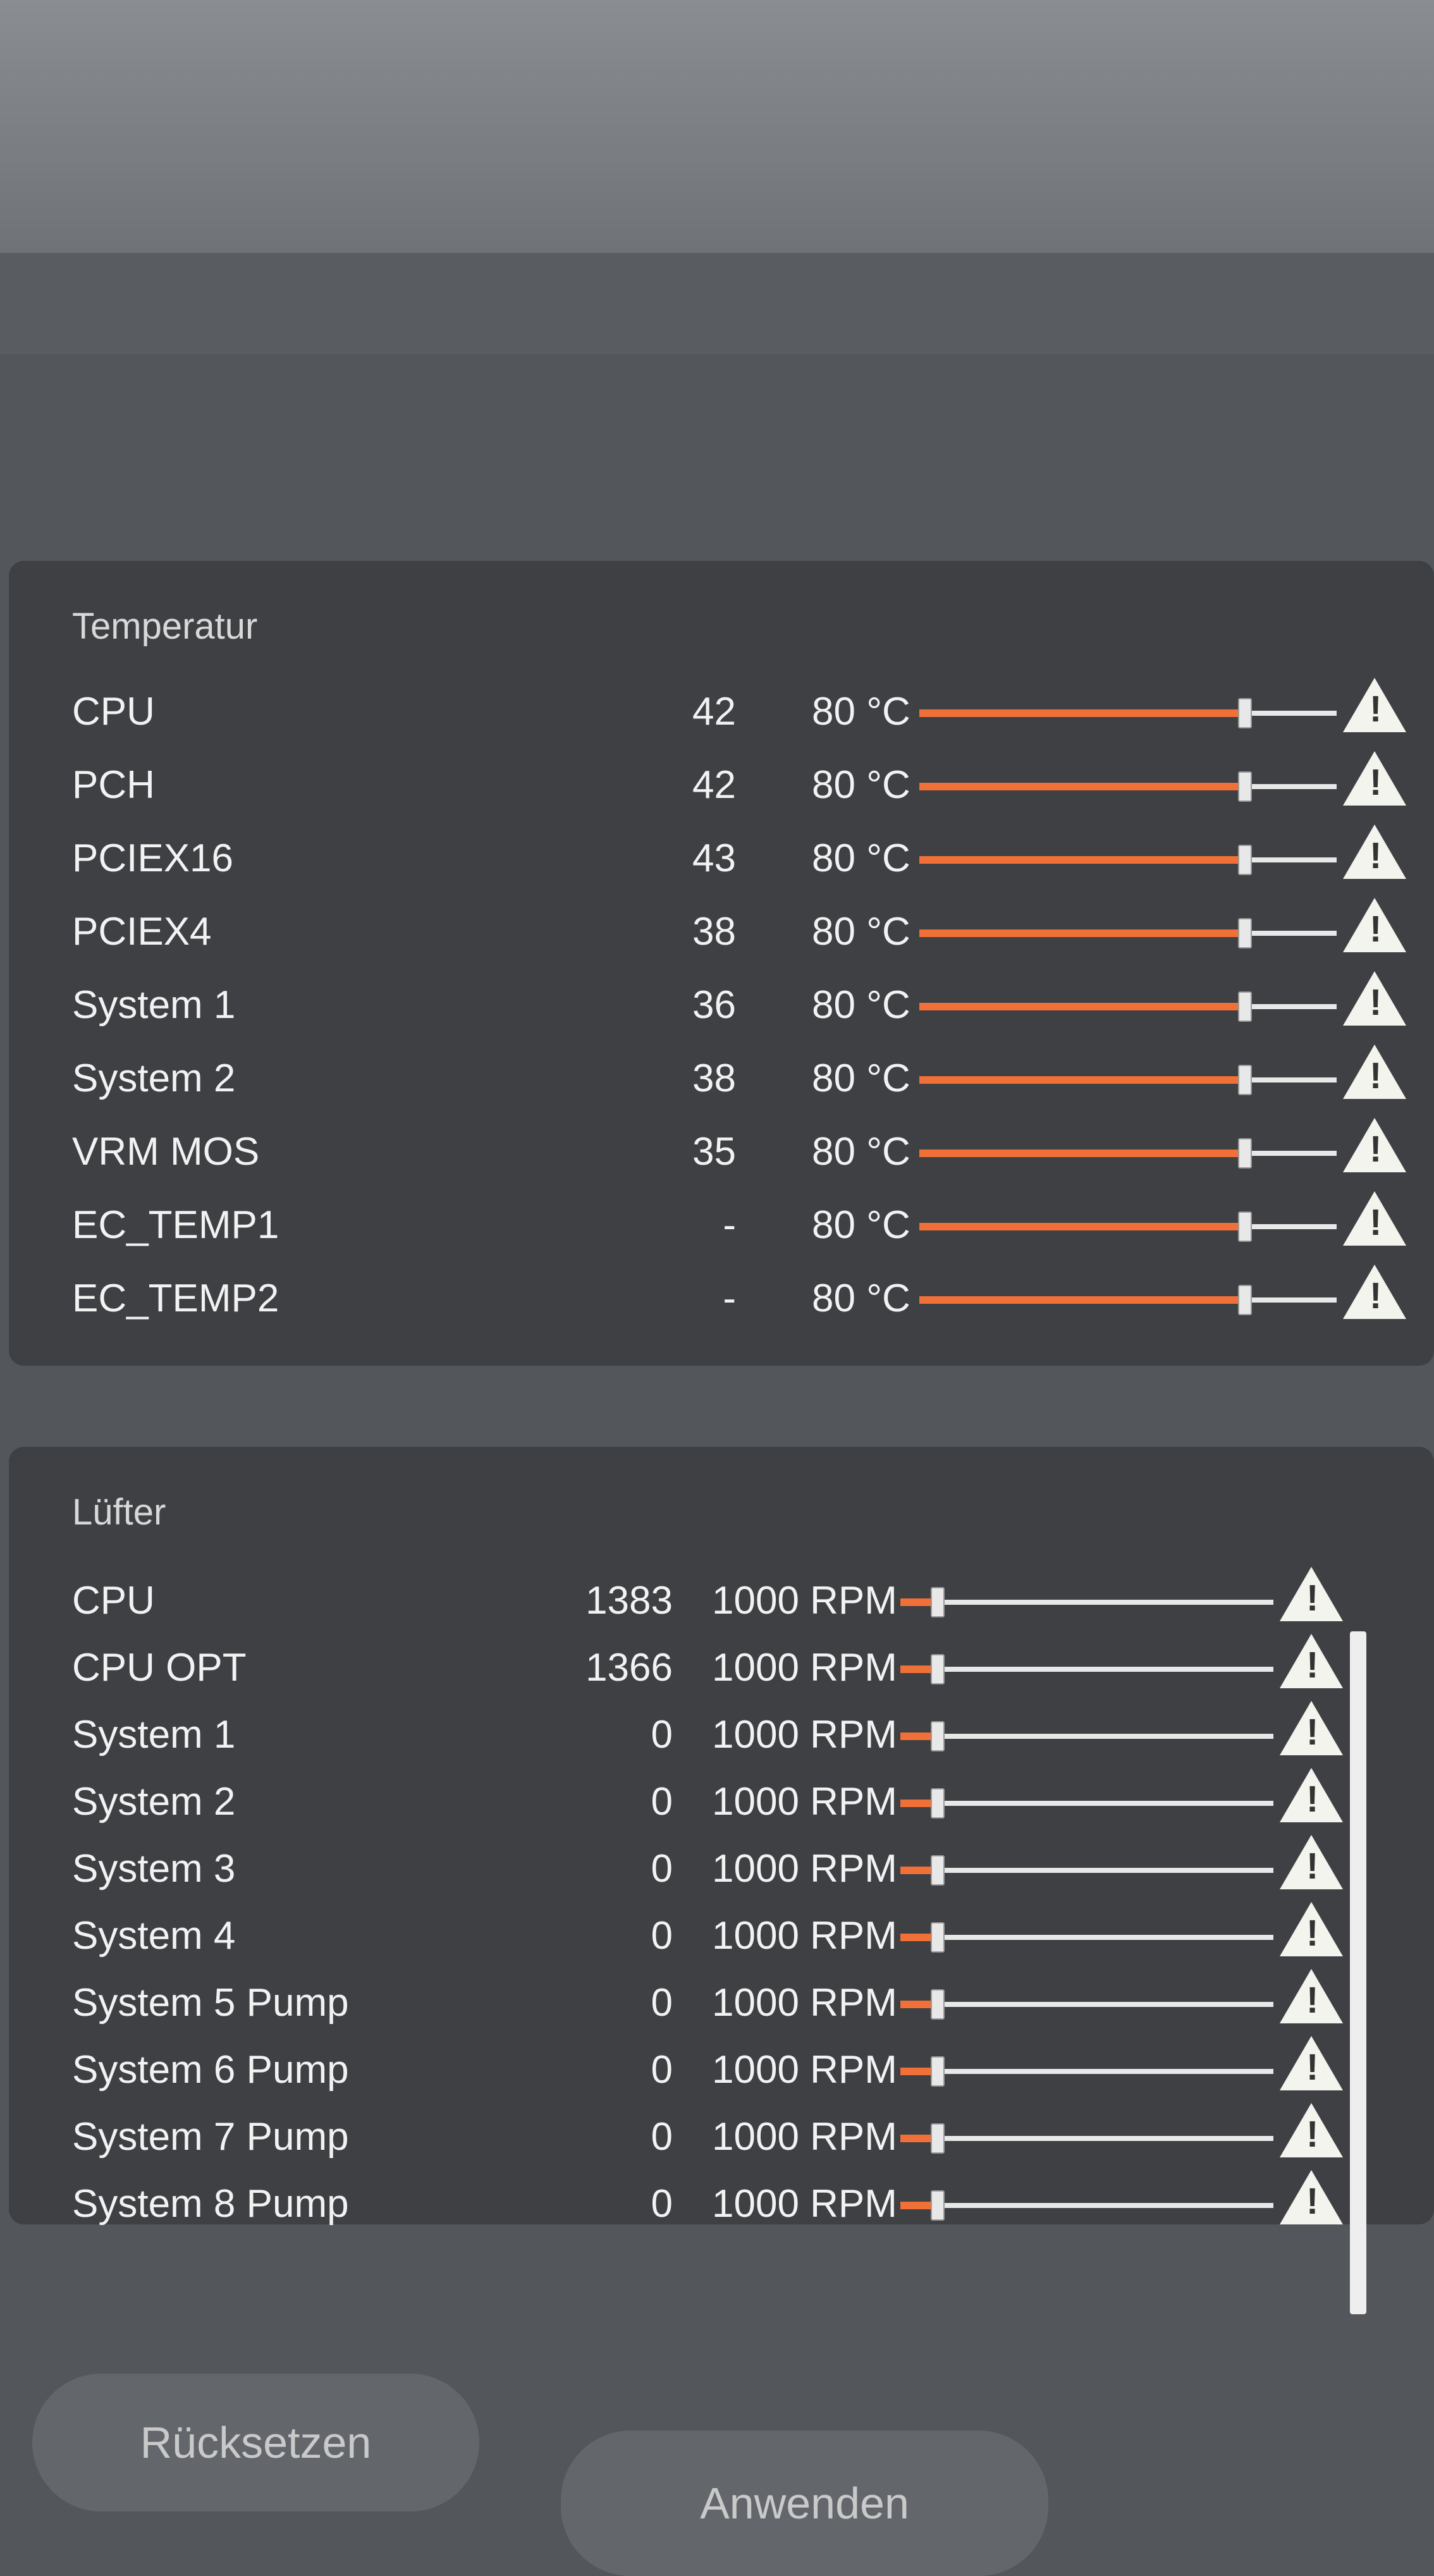 This screenshot has width=1434, height=2576. Describe the element at coordinates (1358, 1972) in the screenshot. I see `fan-list-scrollbar` at that location.